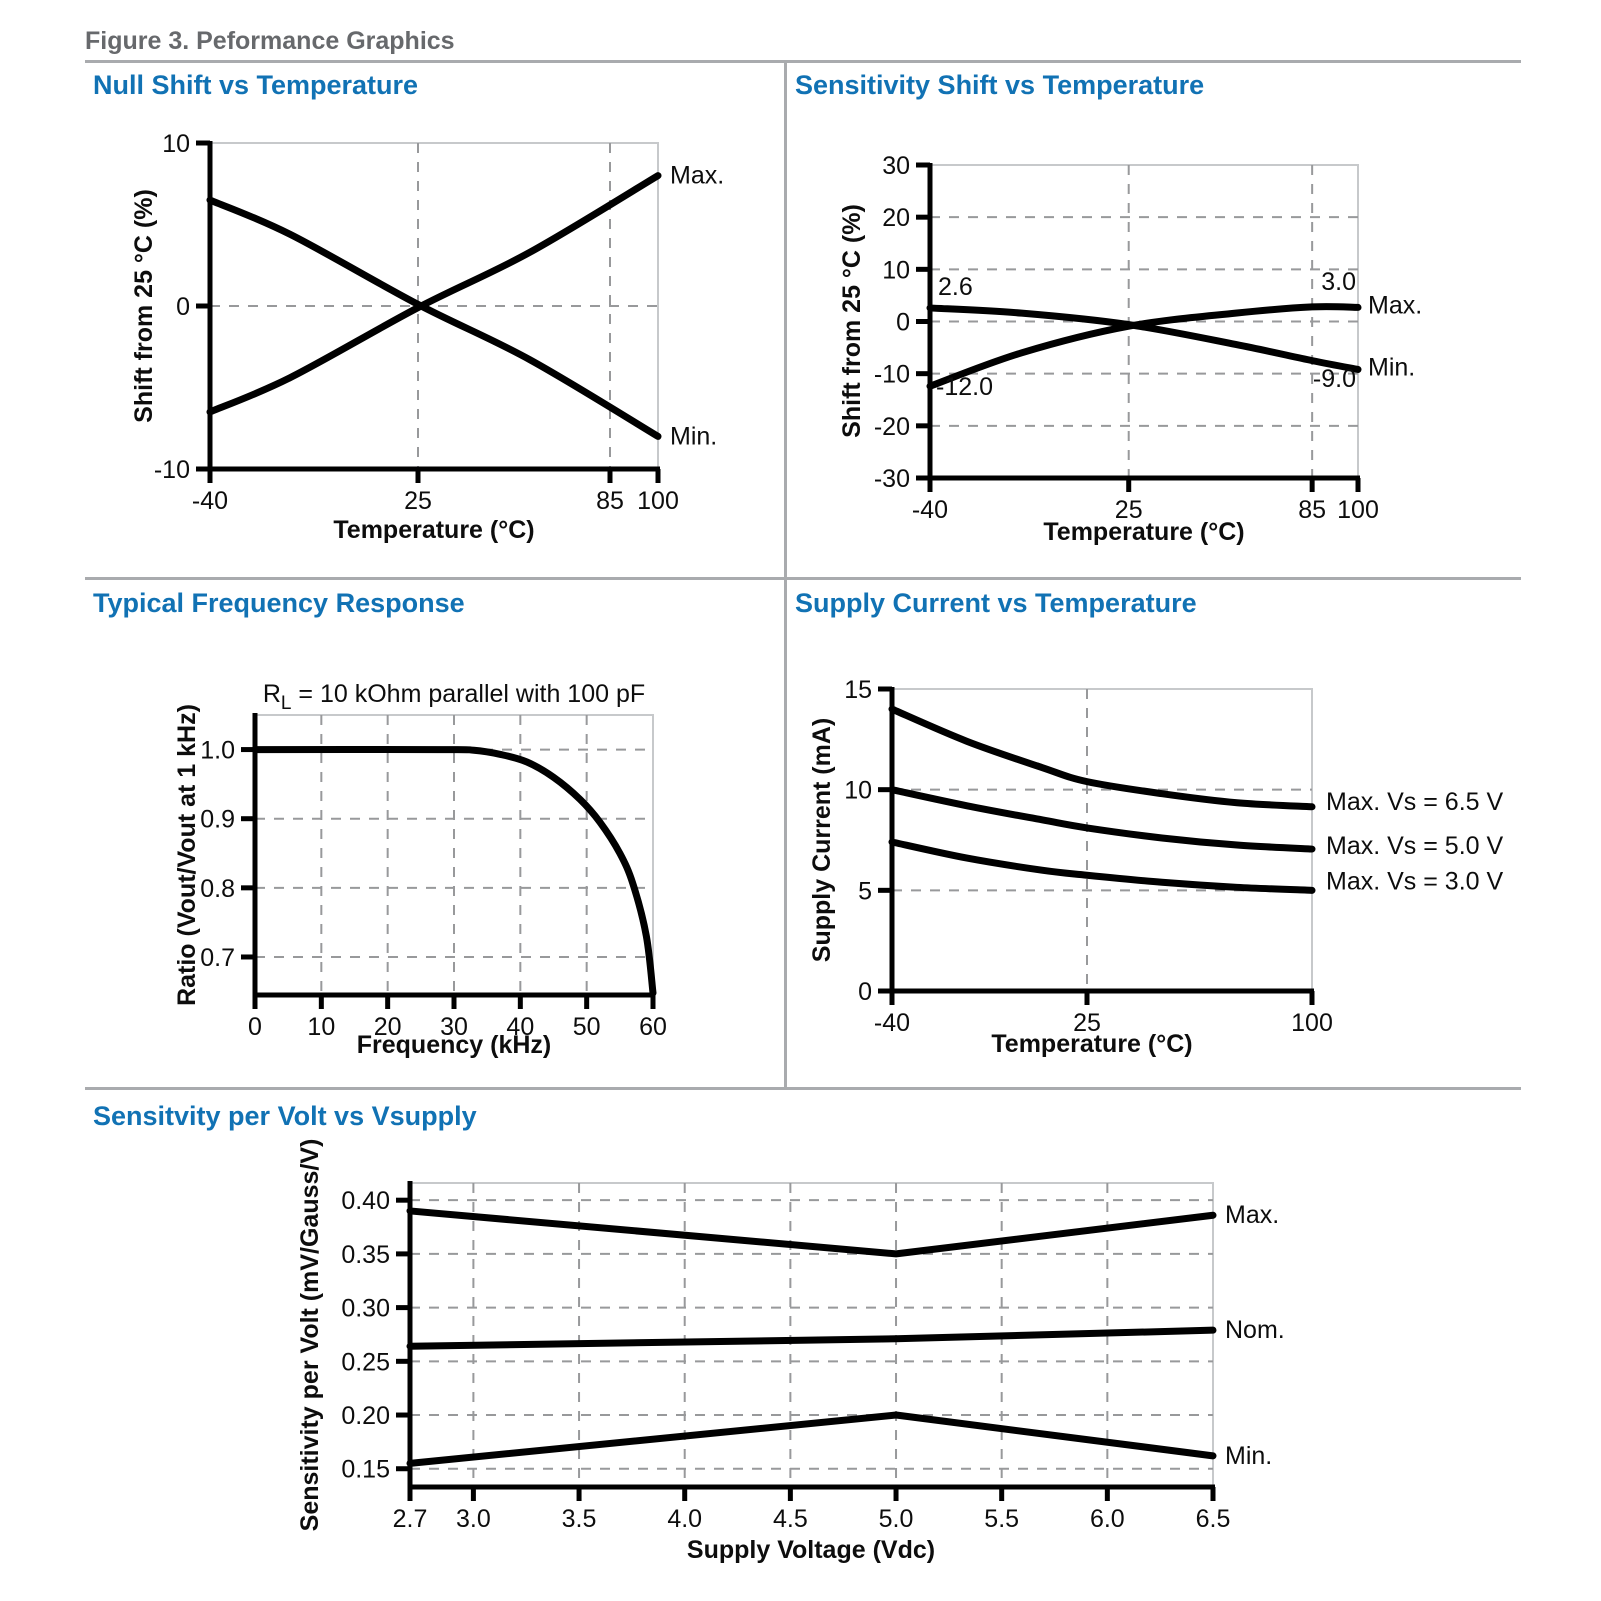  Describe the element at coordinates (803, 578) in the screenshot. I see `divider-middle` at that location.